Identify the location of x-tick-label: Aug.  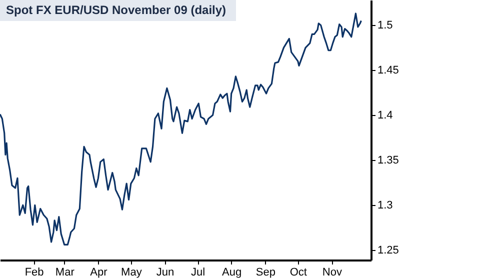
(232, 272).